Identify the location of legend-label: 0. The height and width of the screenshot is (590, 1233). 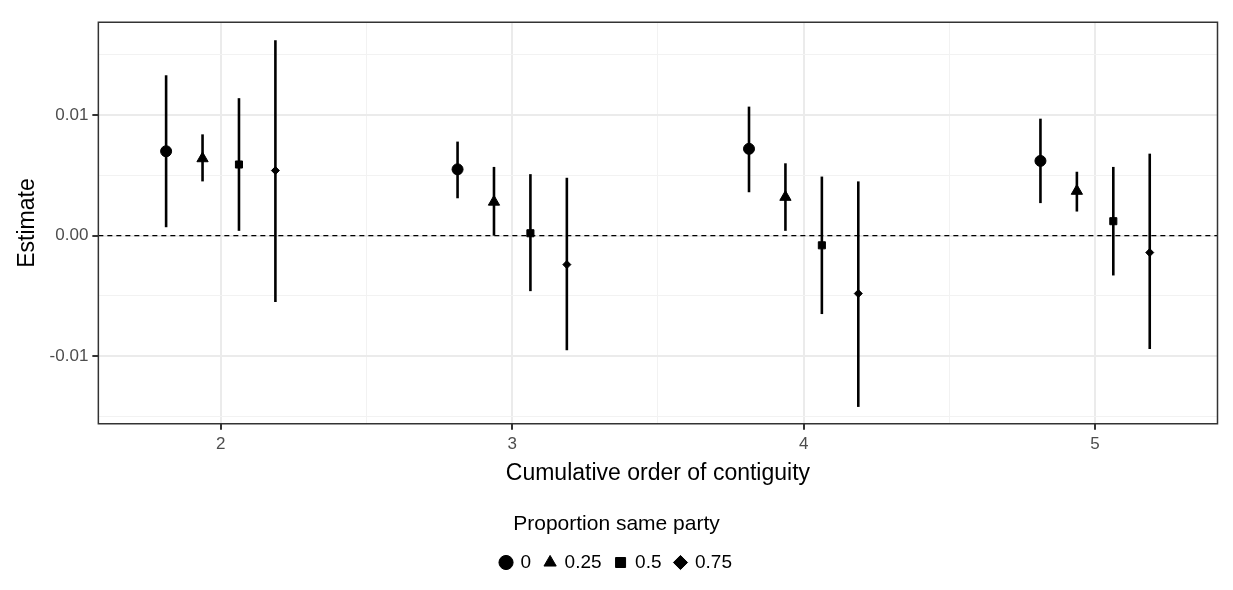
(526, 561).